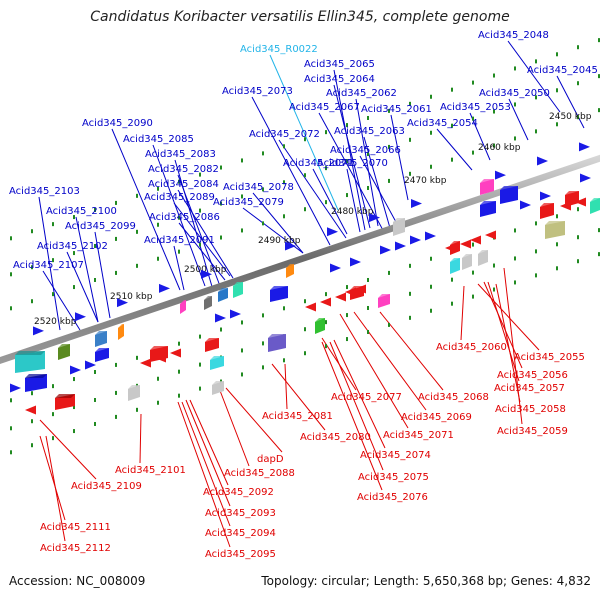 The height and width of the screenshot is (600, 600). What do you see at coordinates (471, 347) in the screenshot?
I see `gene-label: Acid345_2060` at bounding box center [471, 347].